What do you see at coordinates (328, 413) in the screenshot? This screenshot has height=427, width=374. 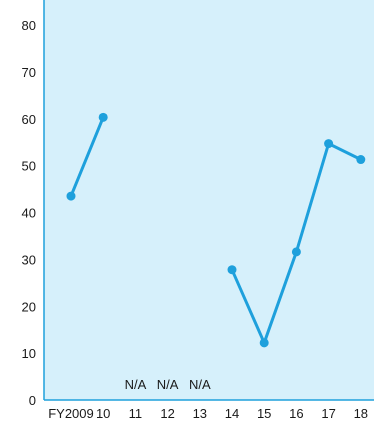 I see `x-tick-label: 17` at bounding box center [328, 413].